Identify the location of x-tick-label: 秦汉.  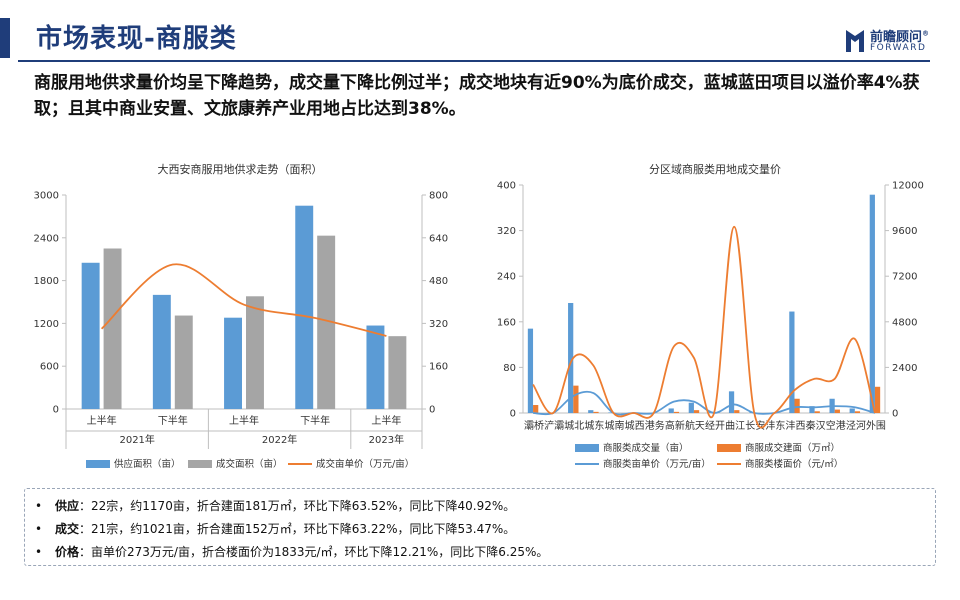
(816, 425).